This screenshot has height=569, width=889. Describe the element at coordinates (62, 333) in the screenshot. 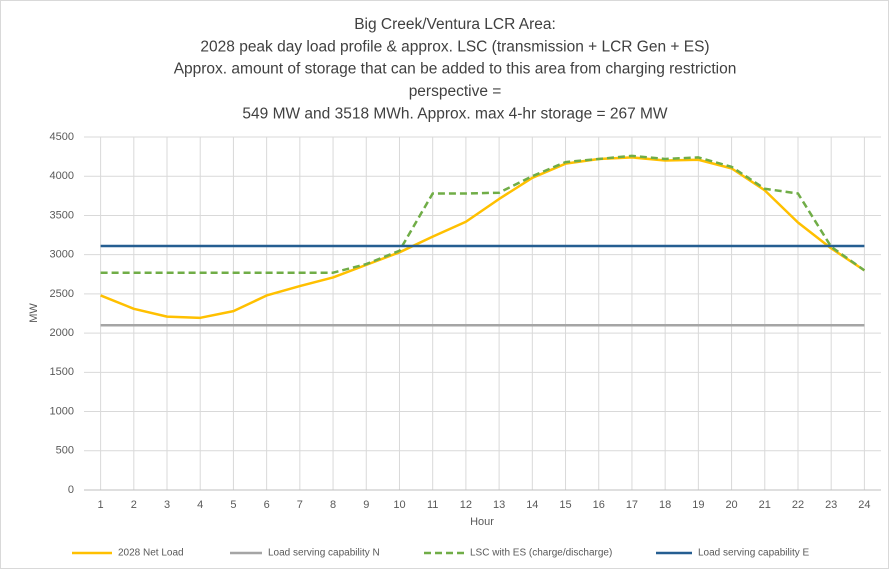

I see `y-tick-label: 2000` at that location.